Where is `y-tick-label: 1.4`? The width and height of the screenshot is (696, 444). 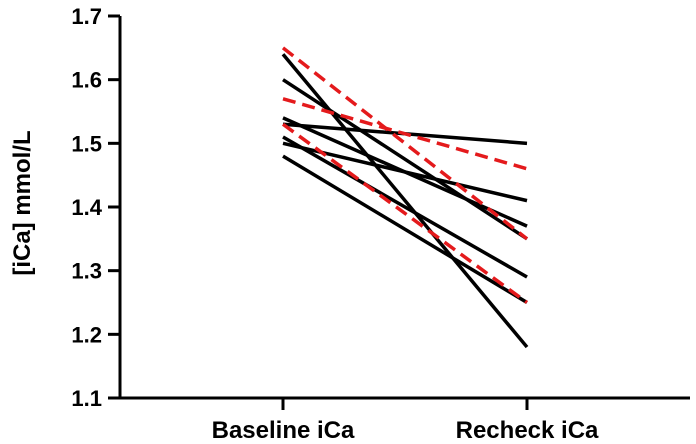 y-tick-label: 1.4 is located at coordinates (86, 207).